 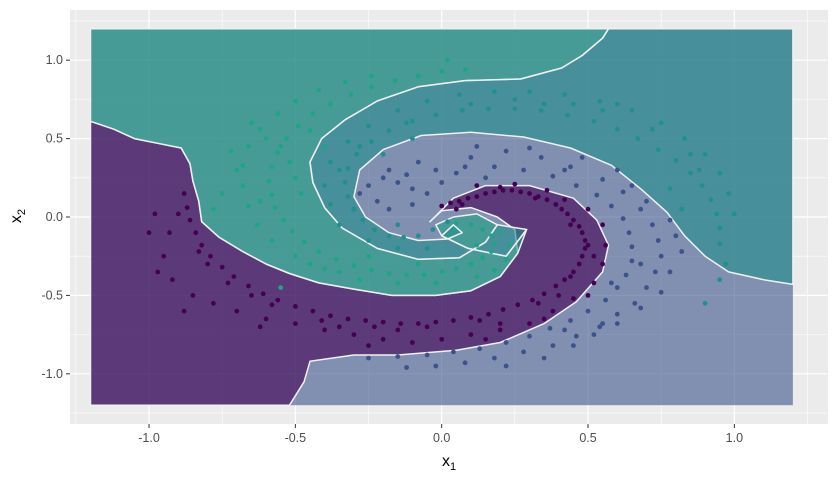 I want to click on x-axis-title-subscript: 1, so click(x=453, y=467).